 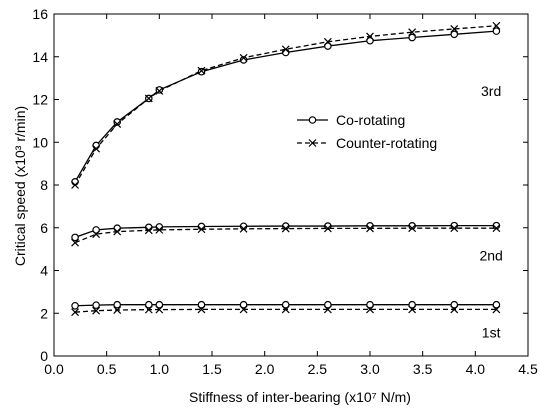 I want to click on x-tick-label: 1.5, so click(x=212, y=369).